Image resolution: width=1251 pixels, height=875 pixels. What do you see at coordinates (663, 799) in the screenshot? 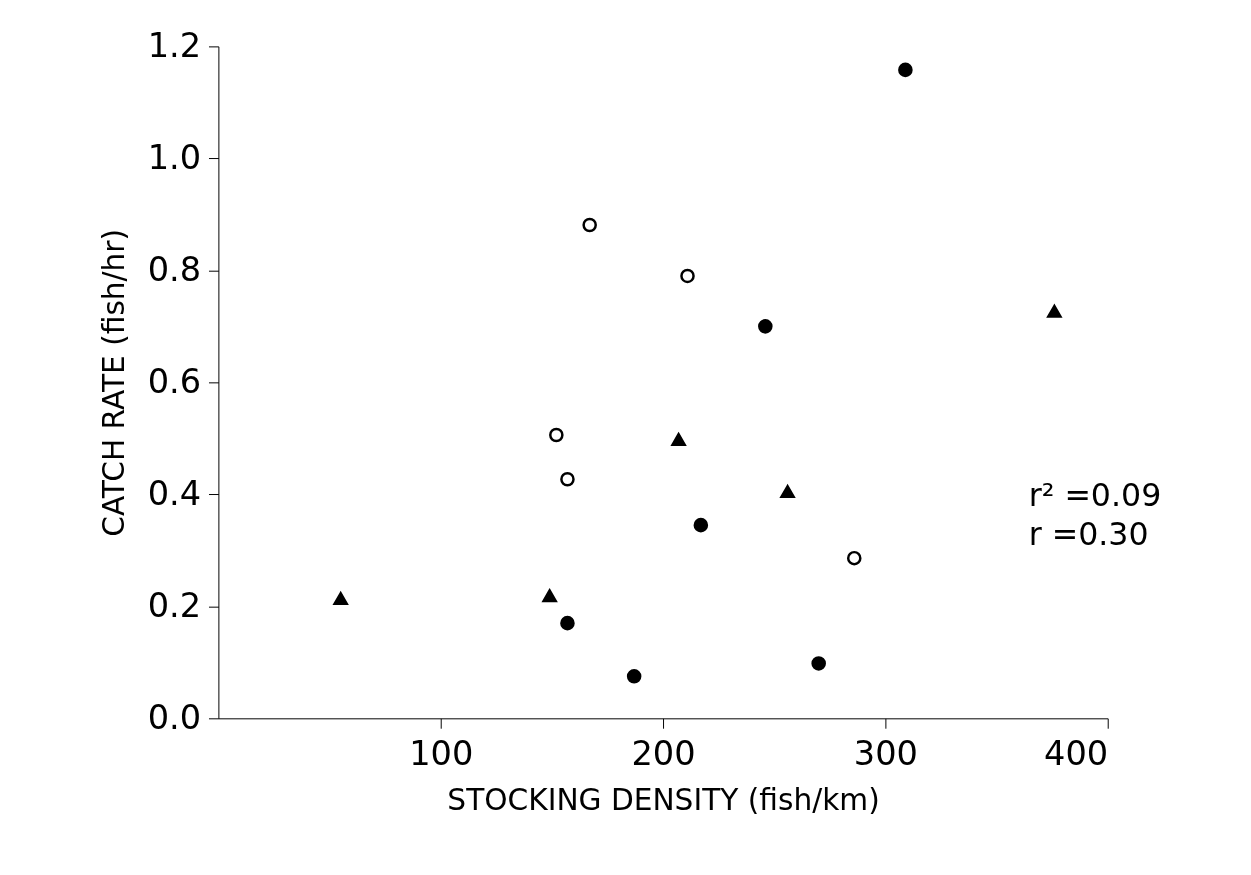
I see `x-axis-title: STOCKING DENSITY (fish/km)` at bounding box center [663, 799].